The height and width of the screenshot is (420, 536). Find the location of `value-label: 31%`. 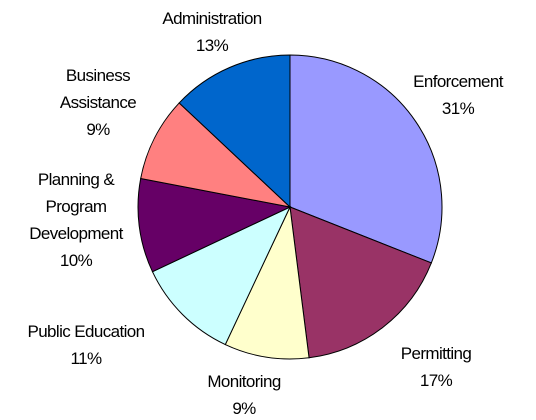

value-label: 31% is located at coordinates (458, 108).